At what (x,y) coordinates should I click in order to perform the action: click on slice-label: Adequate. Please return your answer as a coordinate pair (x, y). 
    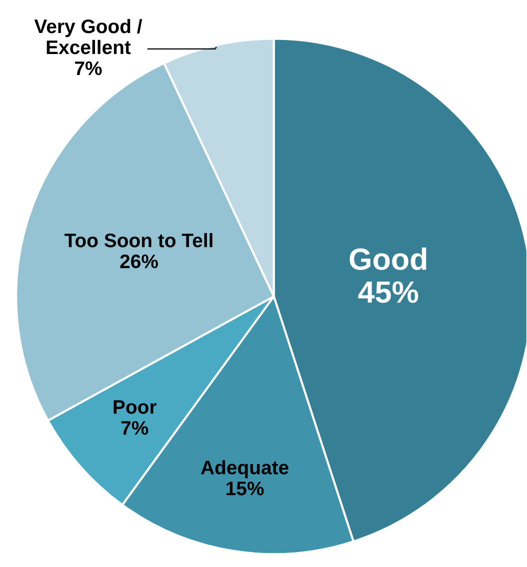
    Looking at the image, I should click on (244, 469).